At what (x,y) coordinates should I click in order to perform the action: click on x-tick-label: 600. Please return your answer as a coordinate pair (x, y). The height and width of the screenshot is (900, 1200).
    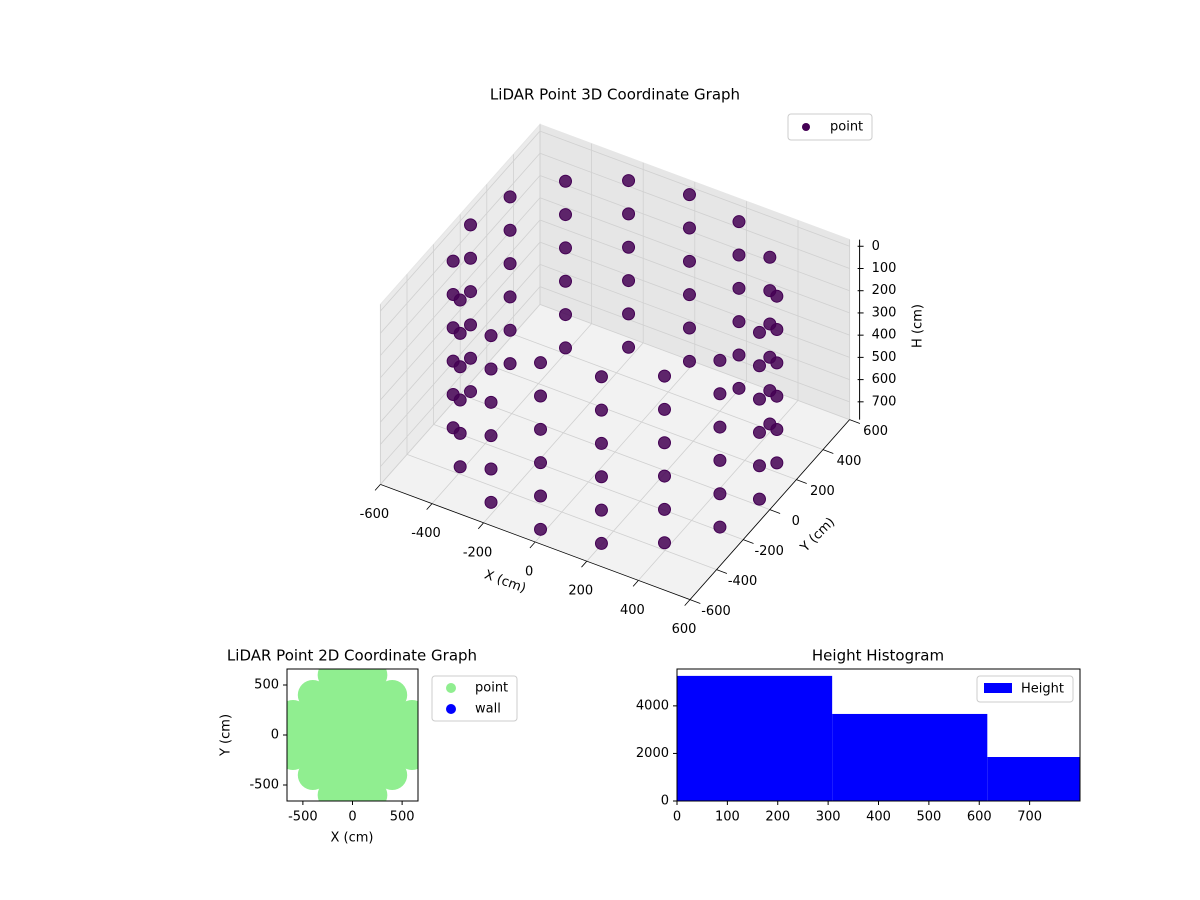
    Looking at the image, I should click on (979, 817).